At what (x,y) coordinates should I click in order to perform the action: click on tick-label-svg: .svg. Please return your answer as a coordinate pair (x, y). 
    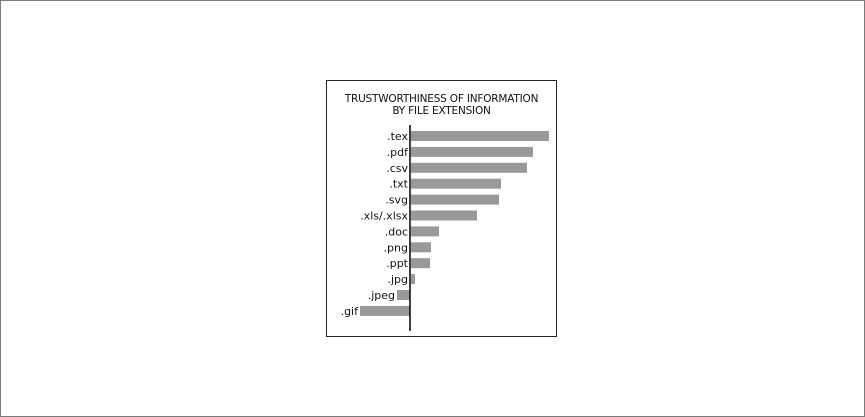
    Looking at the image, I should click on (396, 200).